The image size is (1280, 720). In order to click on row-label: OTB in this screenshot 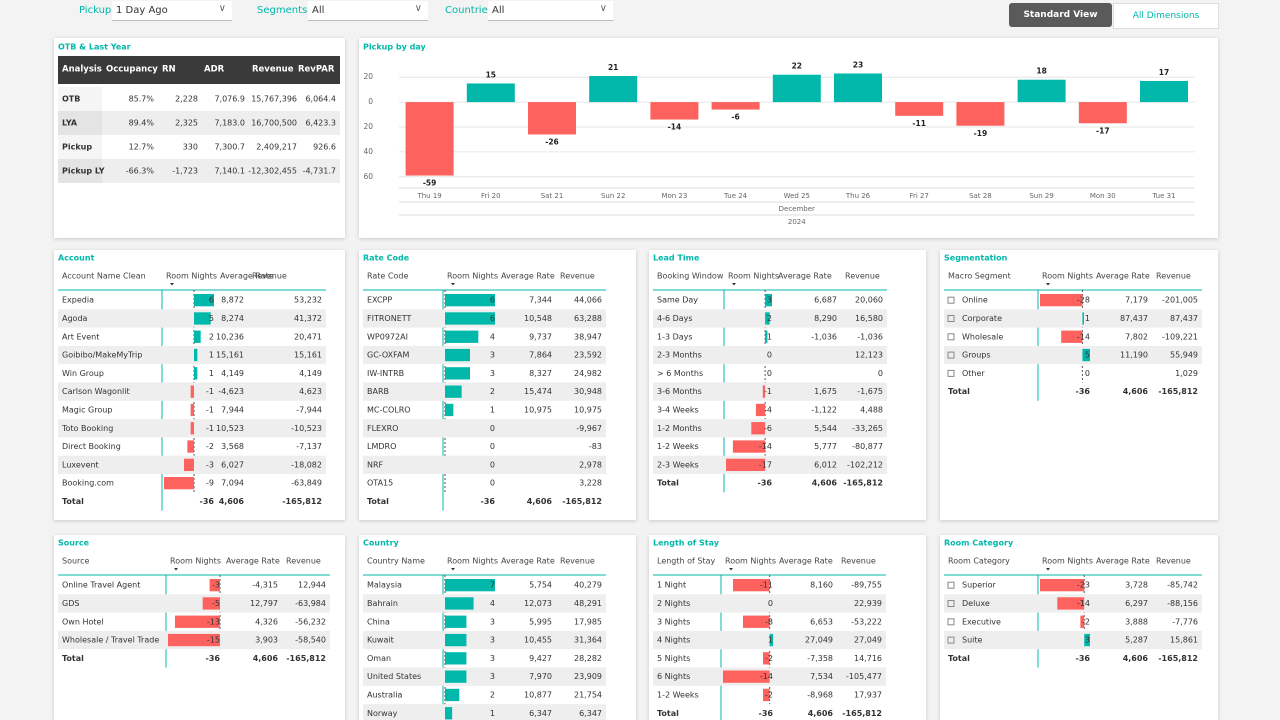, I will do `click(71, 99)`.